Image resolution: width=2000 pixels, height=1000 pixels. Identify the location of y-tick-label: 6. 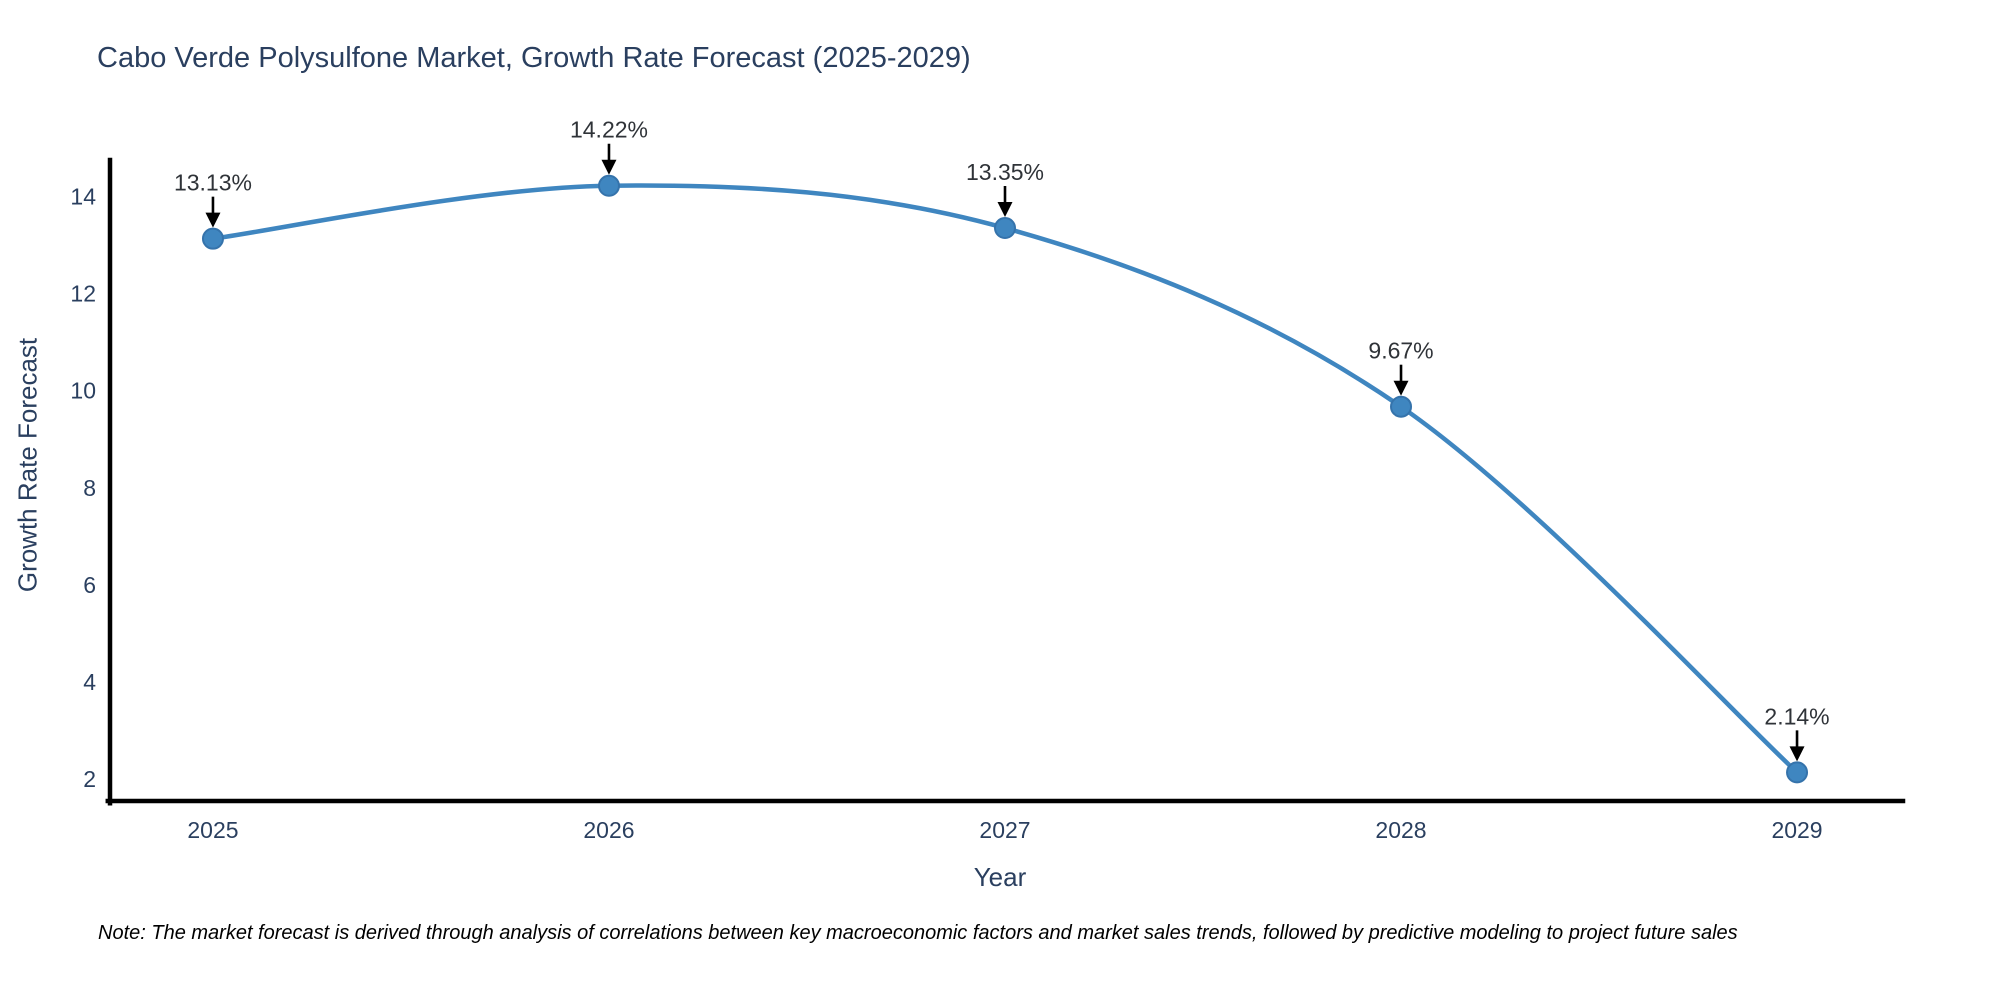
(89, 585).